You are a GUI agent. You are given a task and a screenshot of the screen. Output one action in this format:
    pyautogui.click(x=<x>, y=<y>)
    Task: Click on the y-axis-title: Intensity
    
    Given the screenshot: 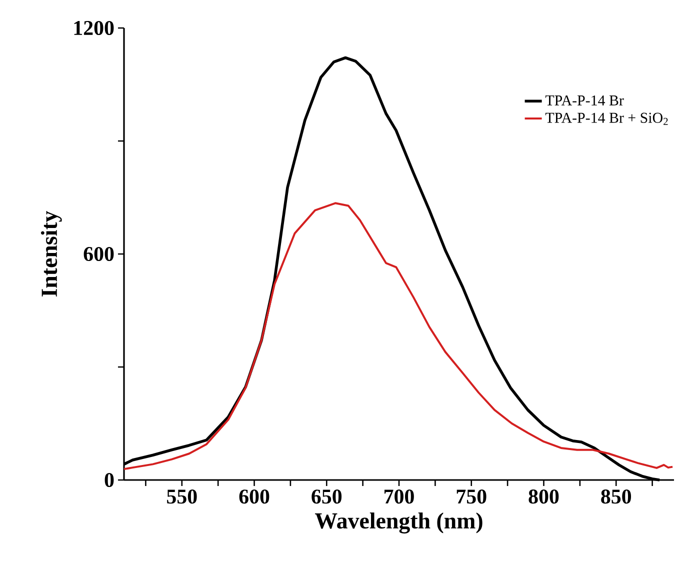 What is the action you would take?
    pyautogui.click(x=51, y=253)
    